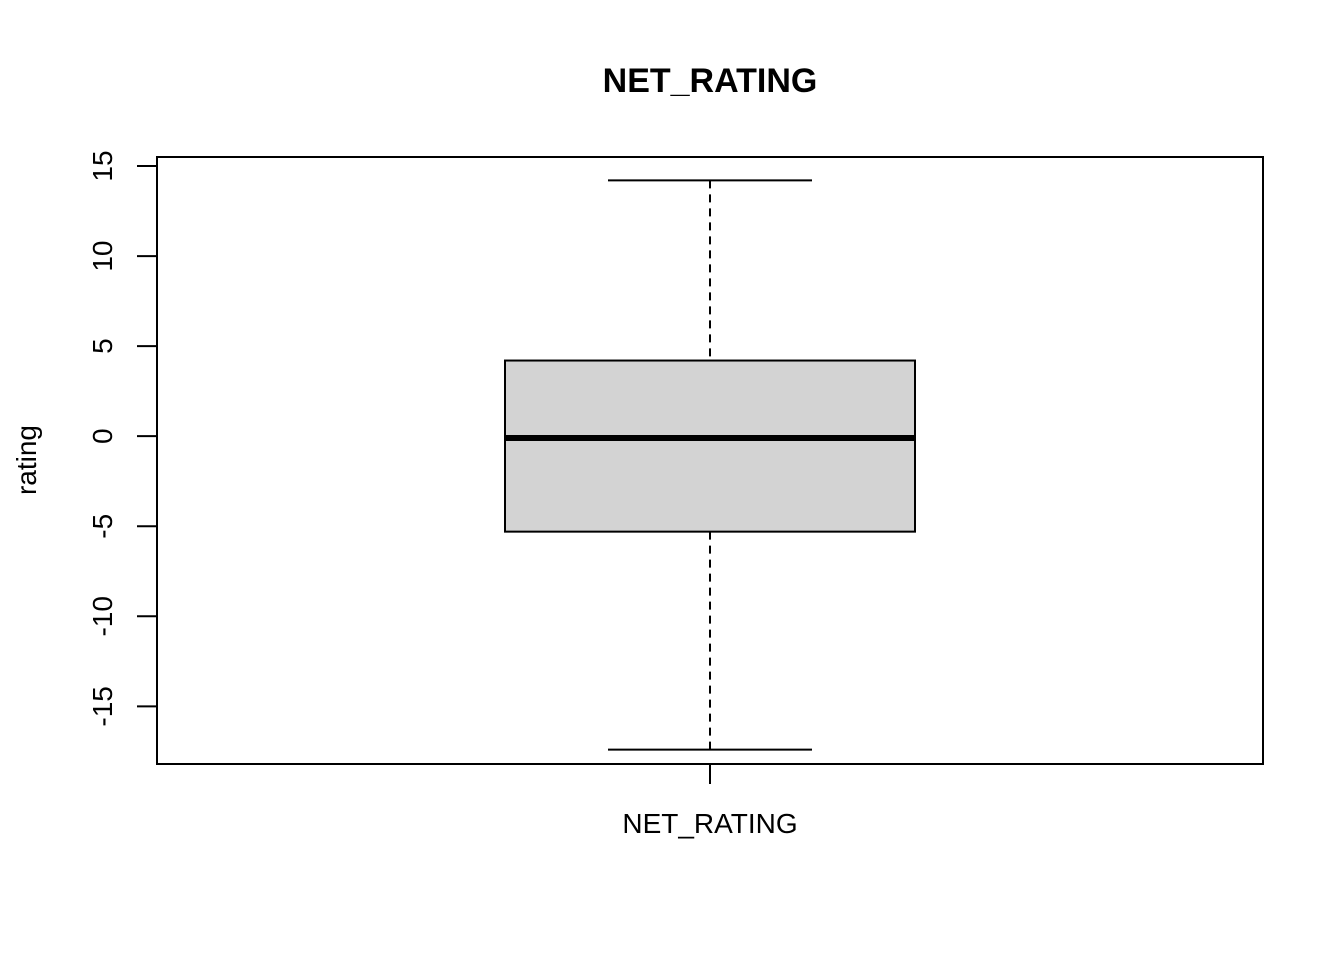 The height and width of the screenshot is (960, 1344). I want to click on interquartile-box, so click(710, 446).